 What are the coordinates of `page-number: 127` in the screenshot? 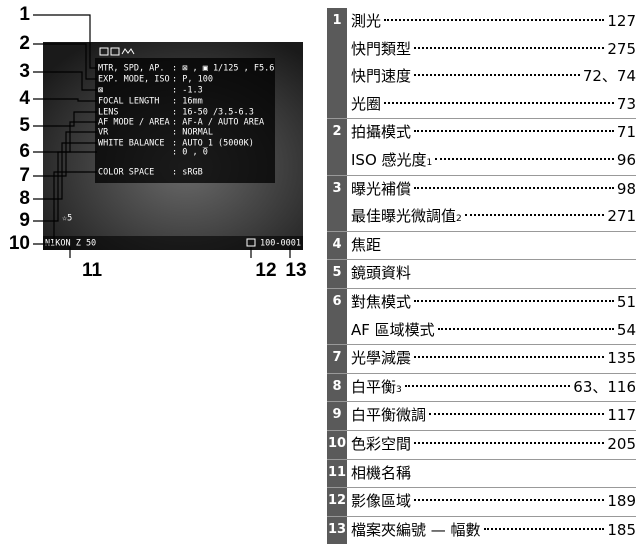 It's located at (621, 21).